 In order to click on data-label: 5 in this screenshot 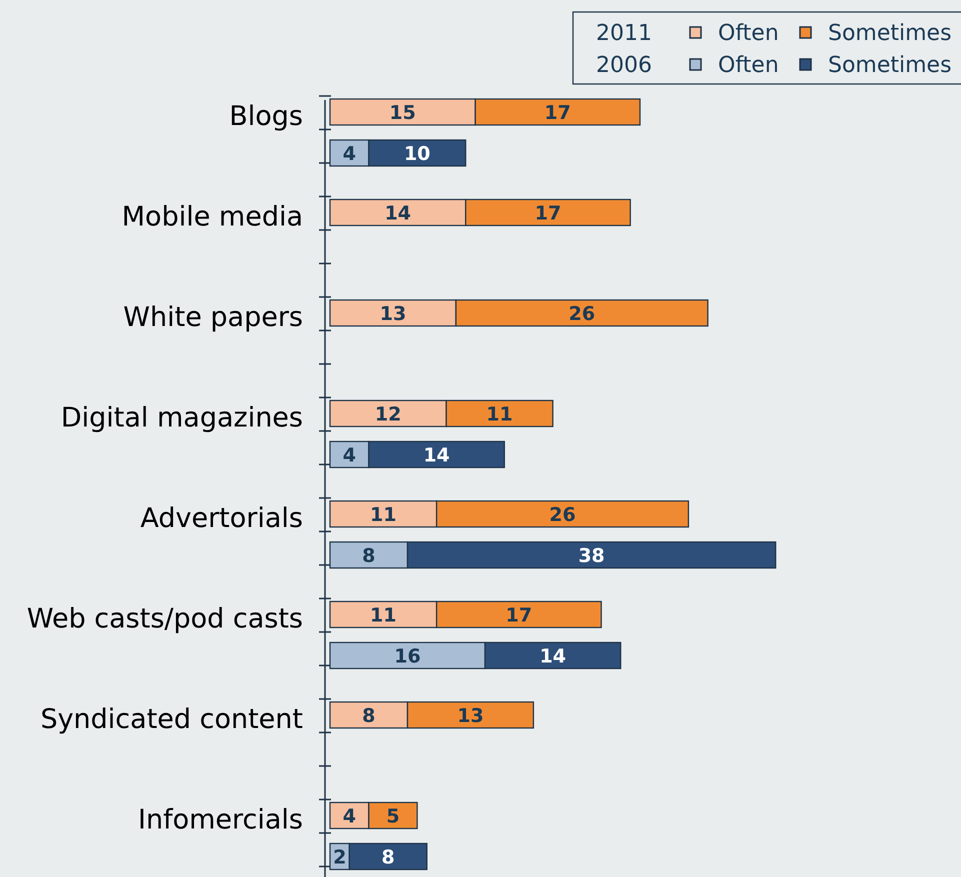, I will do `click(393, 817)`.